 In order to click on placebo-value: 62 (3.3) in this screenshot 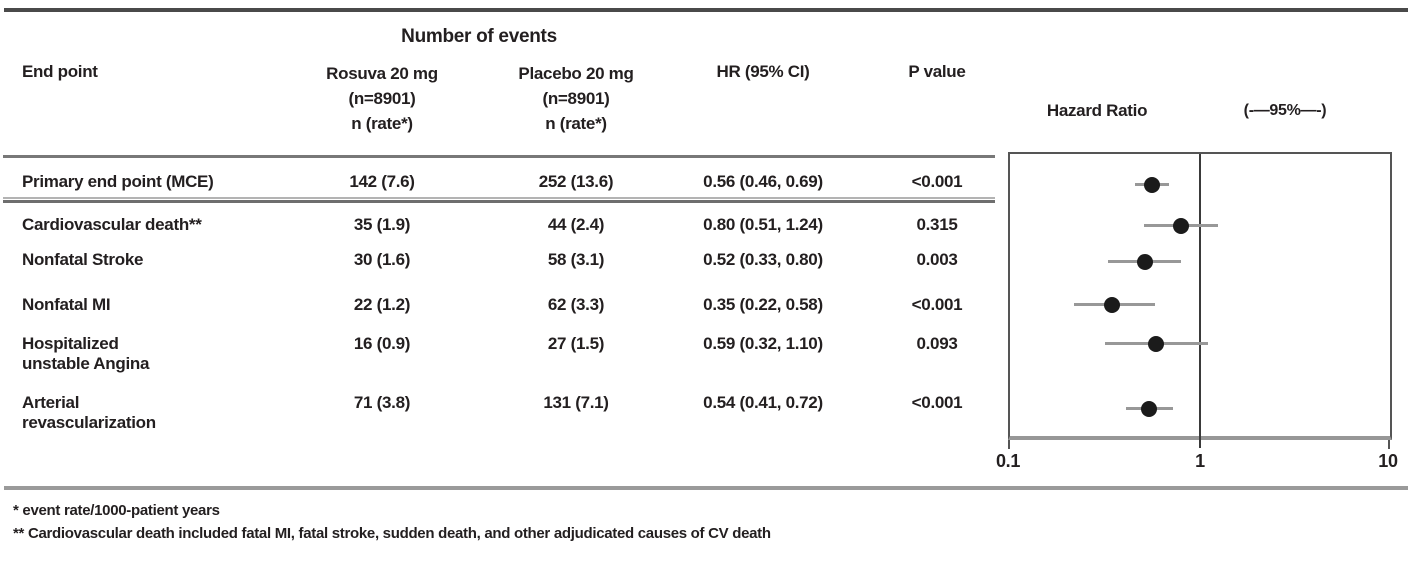, I will do `click(576, 304)`.